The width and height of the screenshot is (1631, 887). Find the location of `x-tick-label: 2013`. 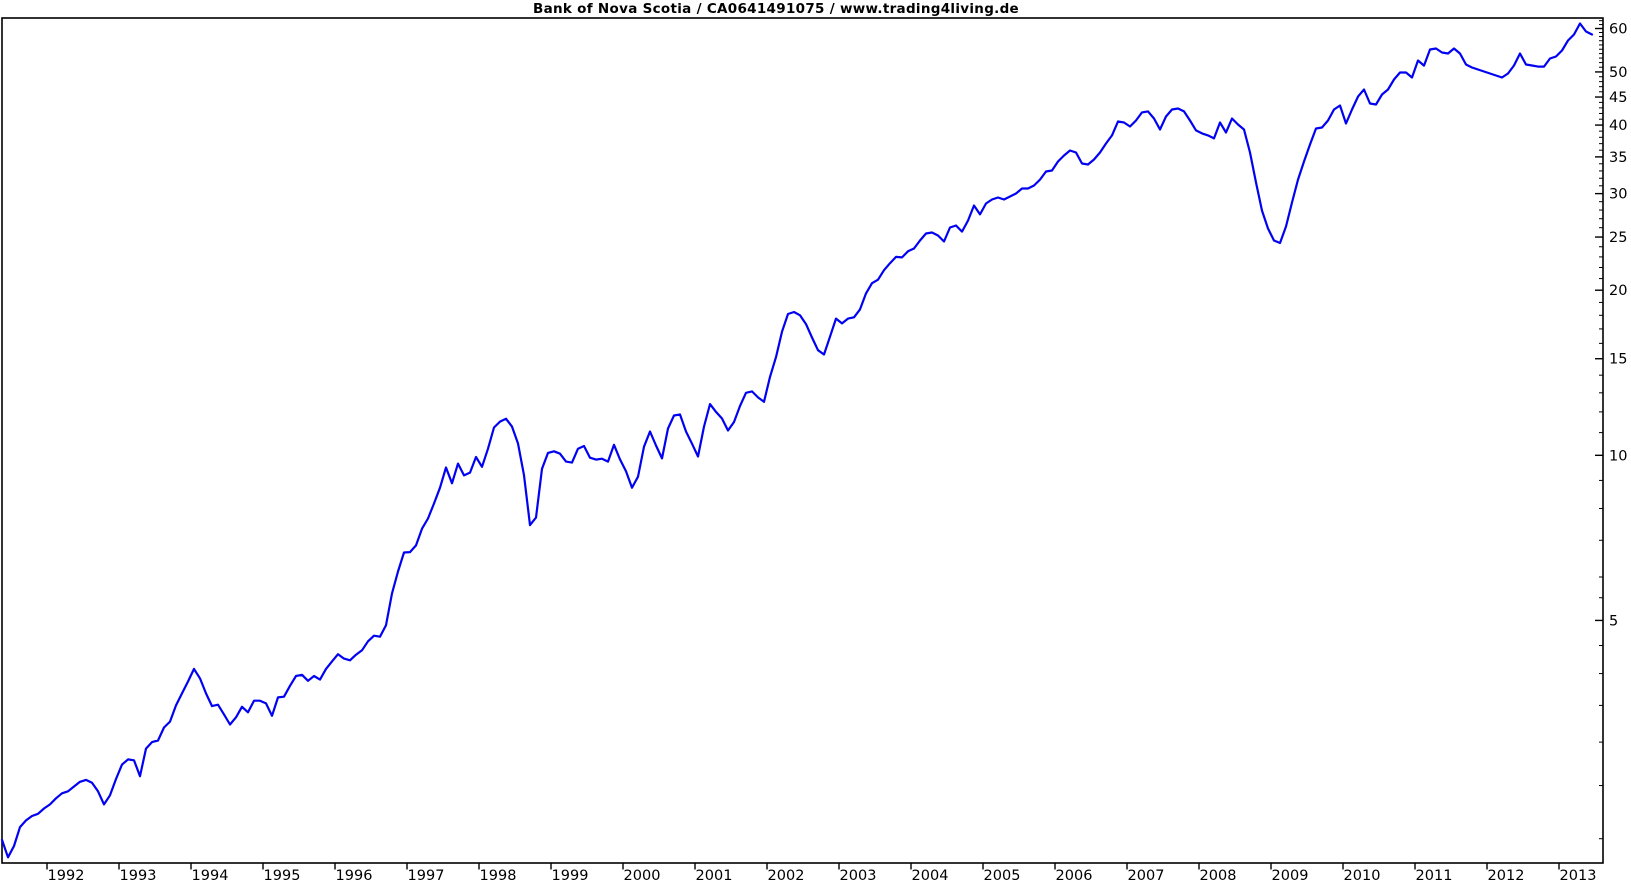

x-tick-label: 2013 is located at coordinates (1578, 876).